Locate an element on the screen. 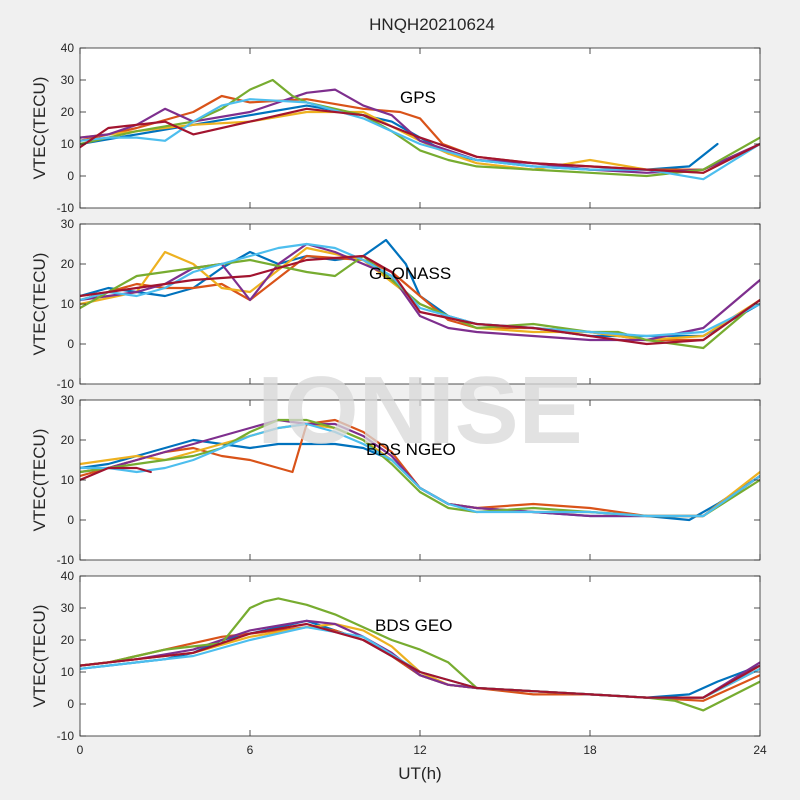  panel-gps-y-tick-label: -10 is located at coordinates (66, 208).